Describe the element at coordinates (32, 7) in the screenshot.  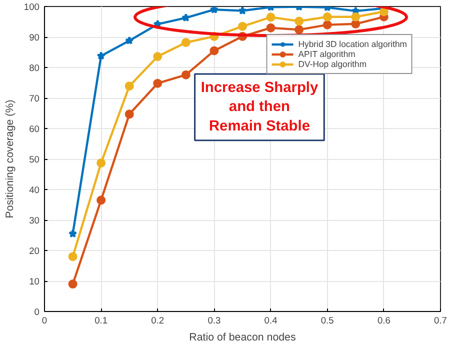
I see `y-tick-label: 100` at that location.